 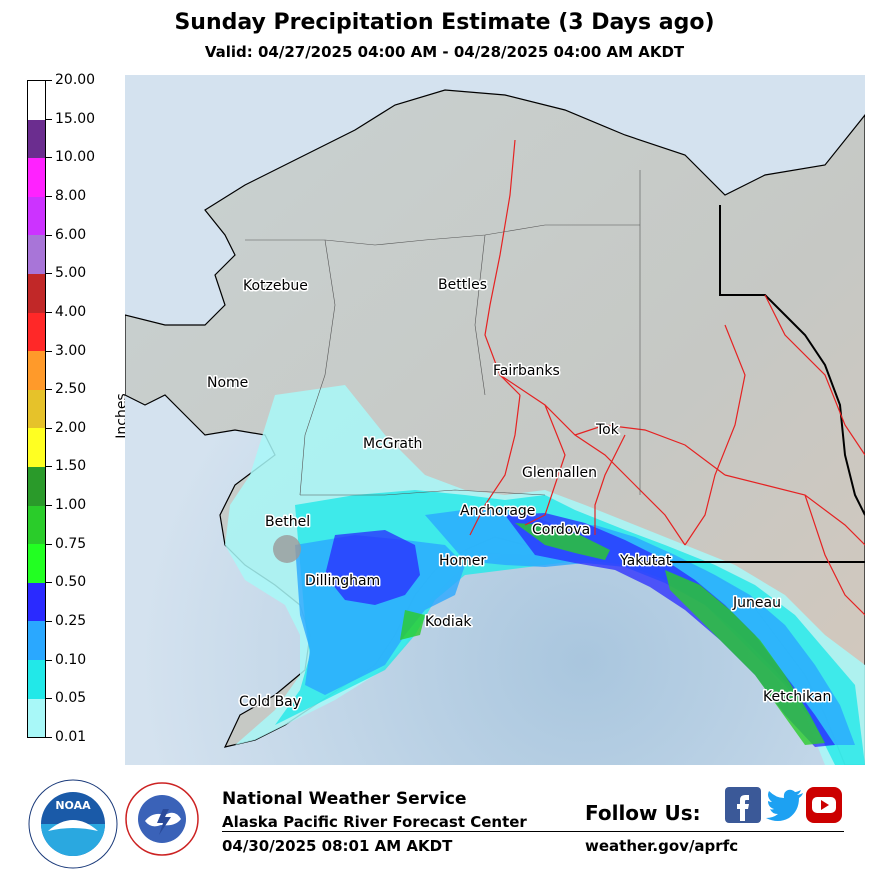 What do you see at coordinates (344, 799) in the screenshot?
I see `org-name: National Weather Service` at bounding box center [344, 799].